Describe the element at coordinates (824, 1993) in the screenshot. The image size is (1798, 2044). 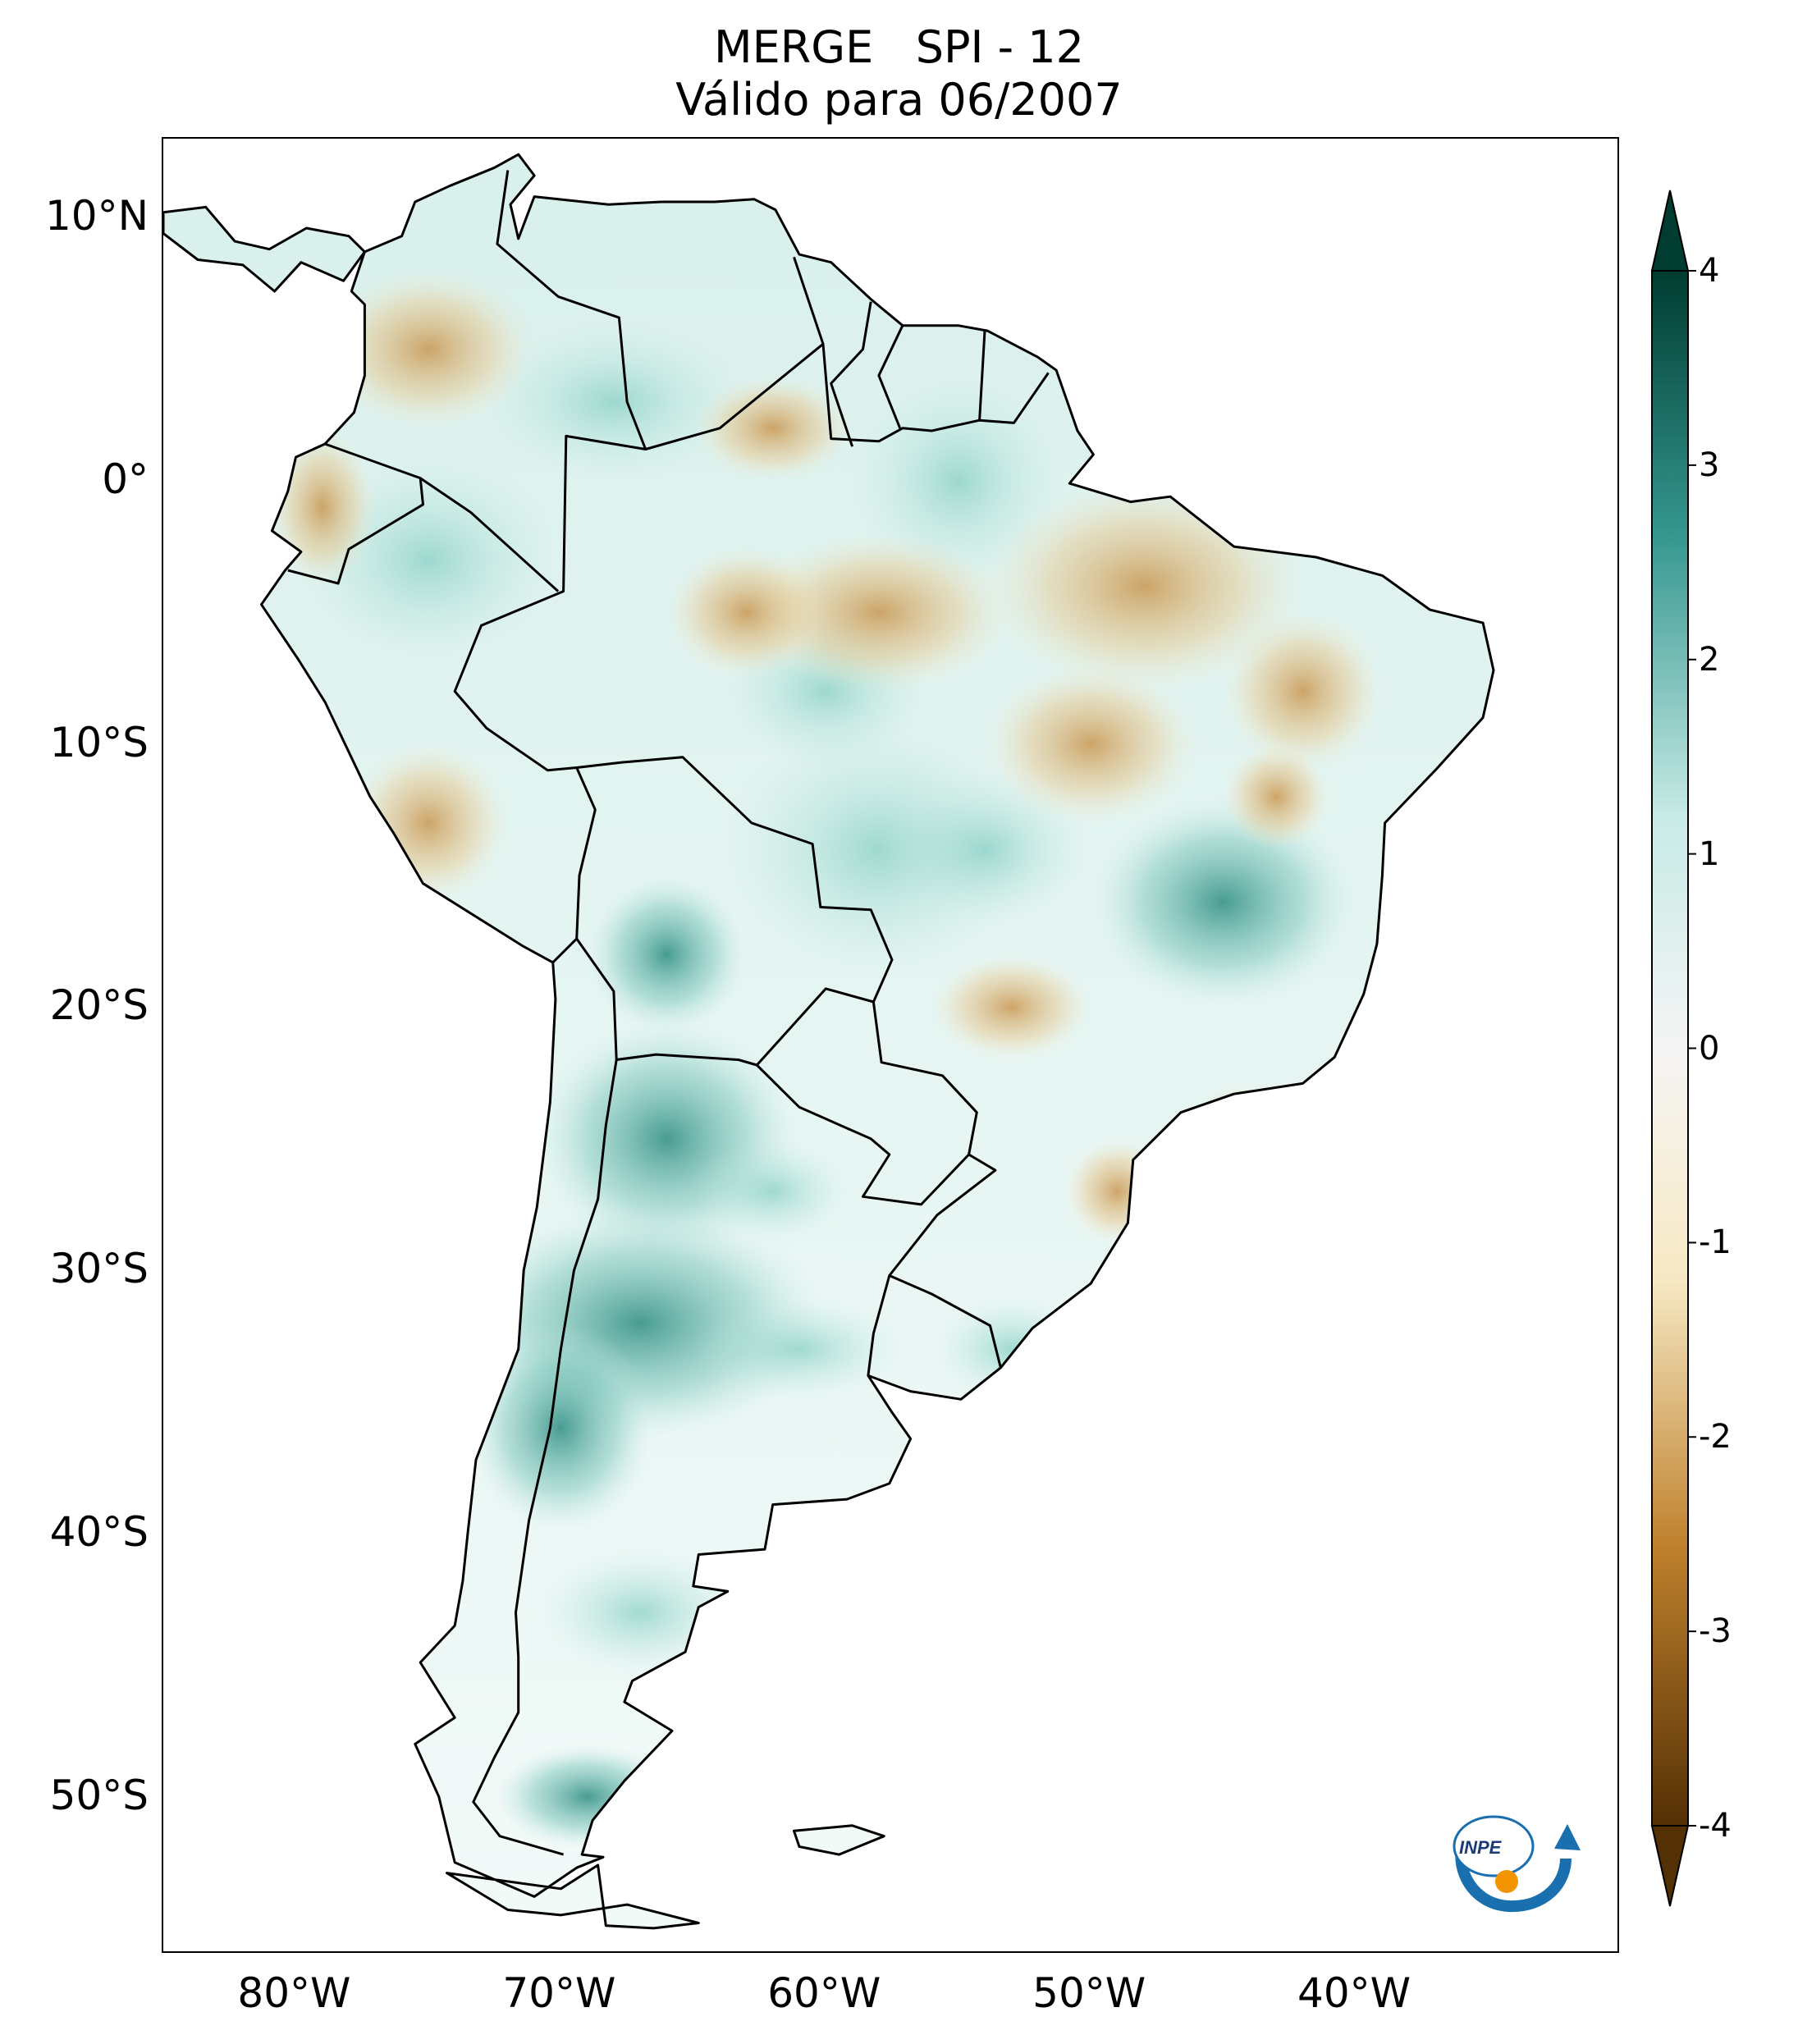
I see `longitude-label: 60°W` at that location.